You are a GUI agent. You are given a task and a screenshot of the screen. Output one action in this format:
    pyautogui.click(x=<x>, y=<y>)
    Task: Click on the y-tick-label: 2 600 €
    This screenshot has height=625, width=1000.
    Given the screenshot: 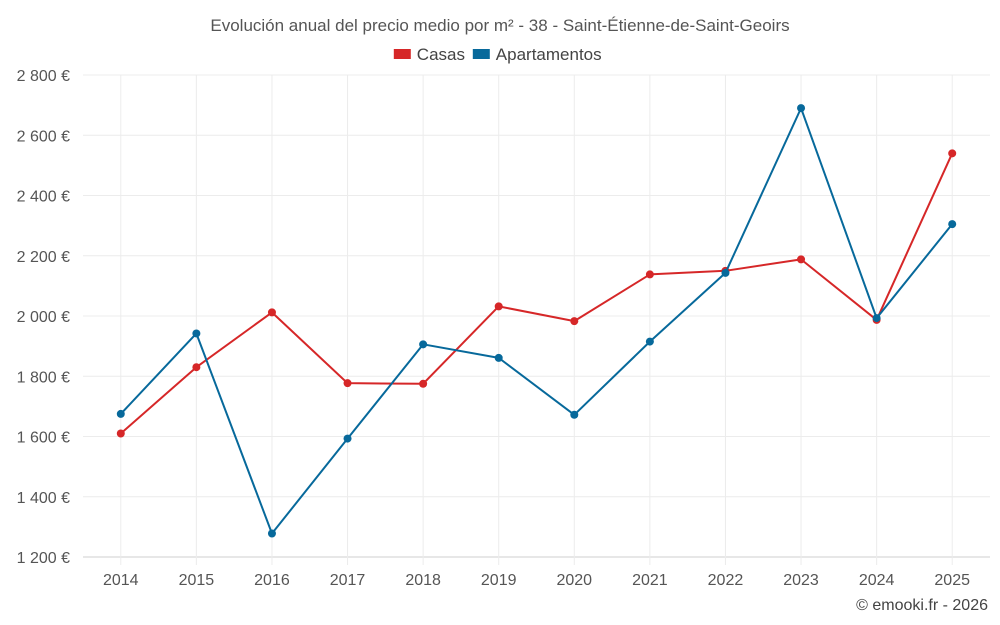 What is the action you would take?
    pyautogui.click(x=43, y=136)
    